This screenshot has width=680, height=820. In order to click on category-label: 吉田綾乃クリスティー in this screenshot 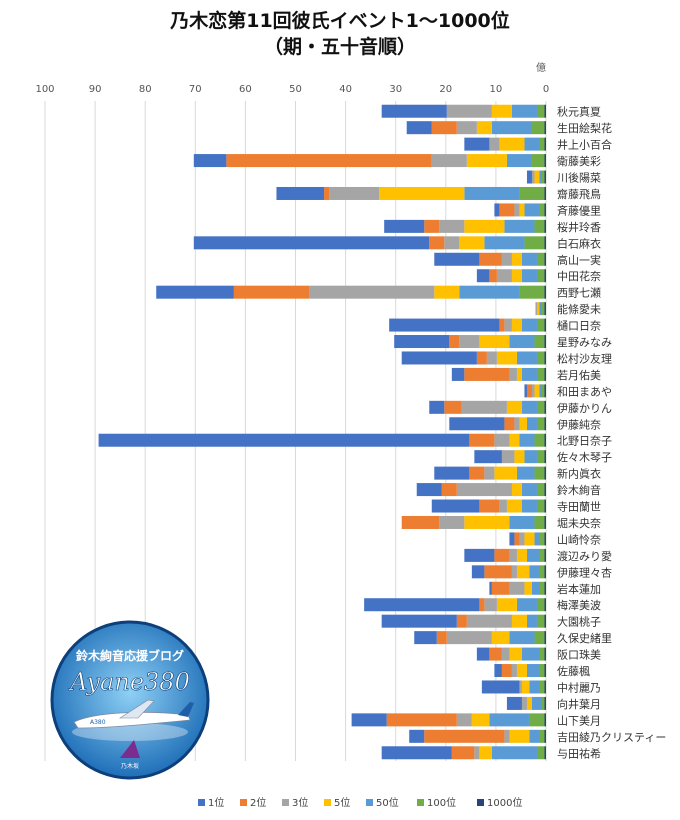, I will do `click(611, 737)`.